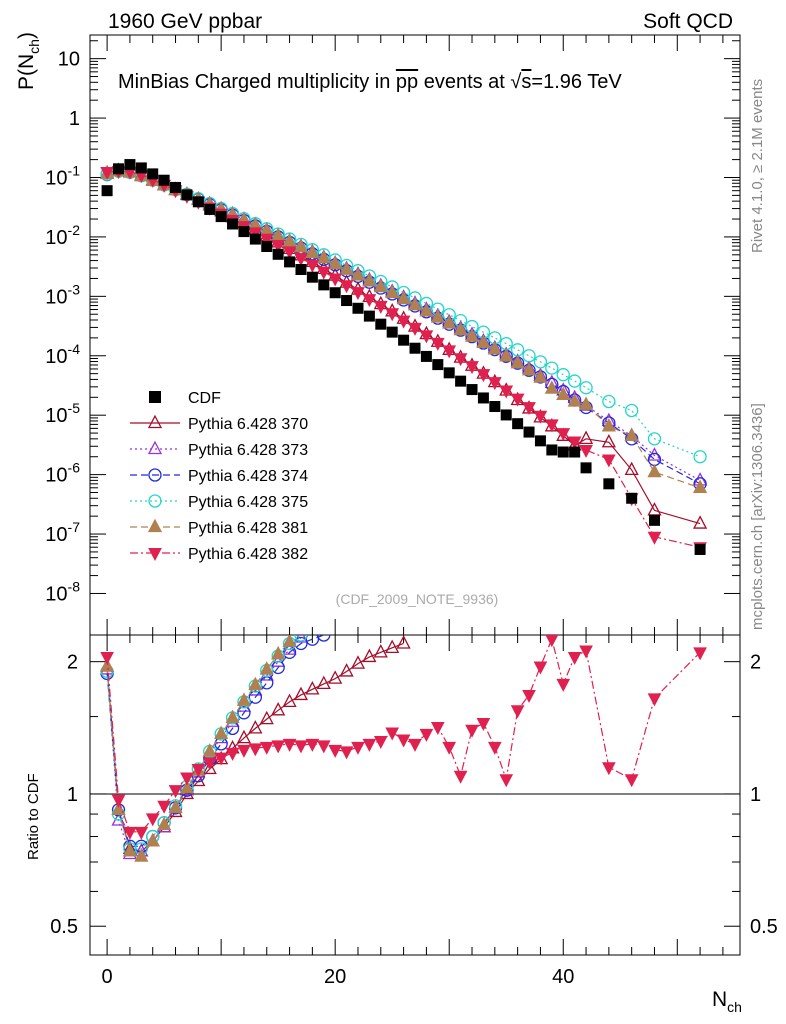  What do you see at coordinates (248, 554) in the screenshot?
I see `legend-label: Pythia 6.428 382` at bounding box center [248, 554].